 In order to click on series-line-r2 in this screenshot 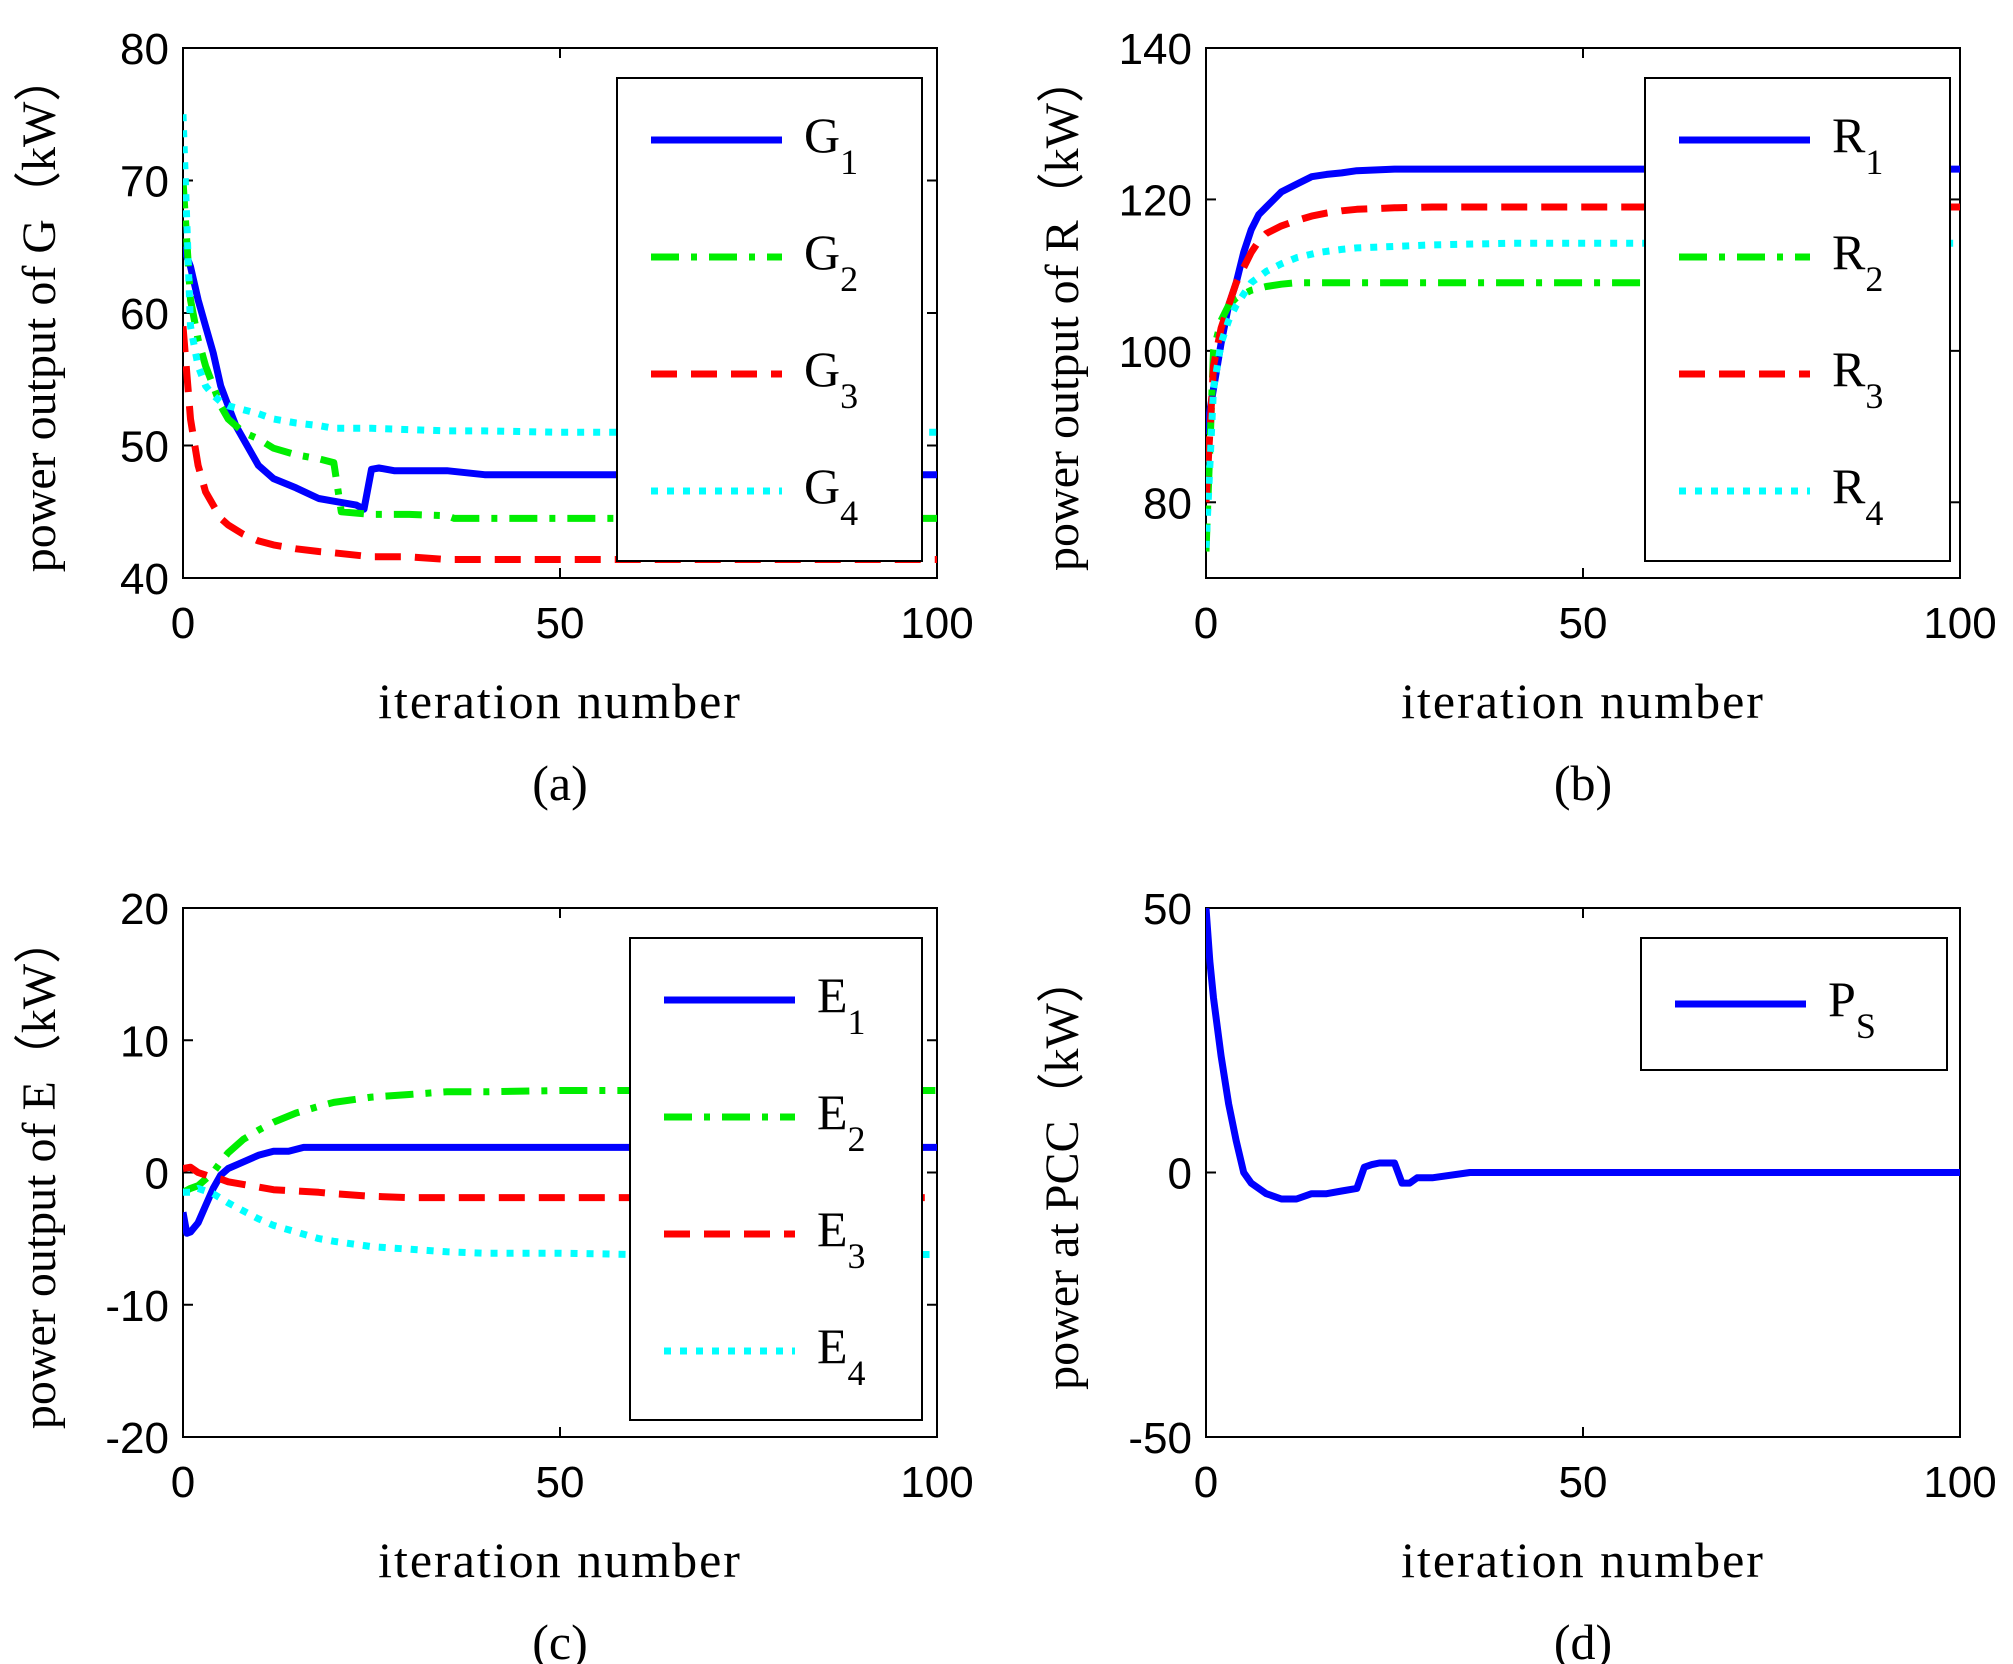, I will do `click(1583, 415)`.